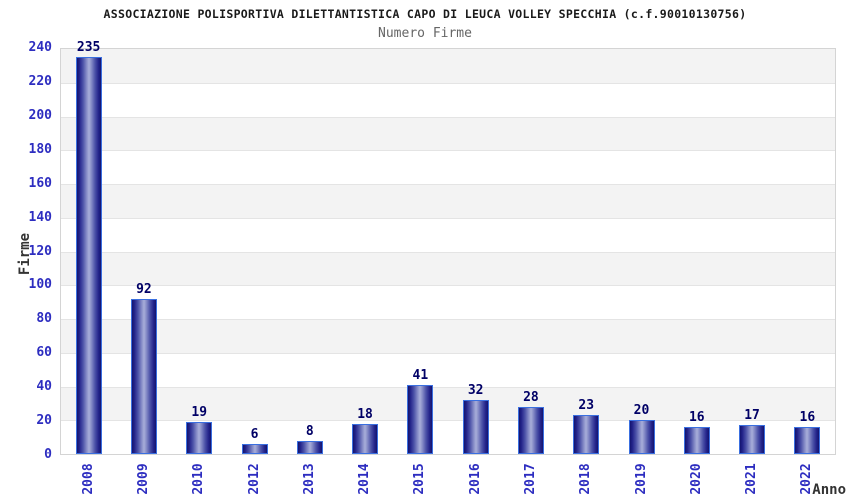 This screenshot has height=500, width=850. Describe the element at coordinates (641, 479) in the screenshot. I see `x-tick-label: 2019` at that location.